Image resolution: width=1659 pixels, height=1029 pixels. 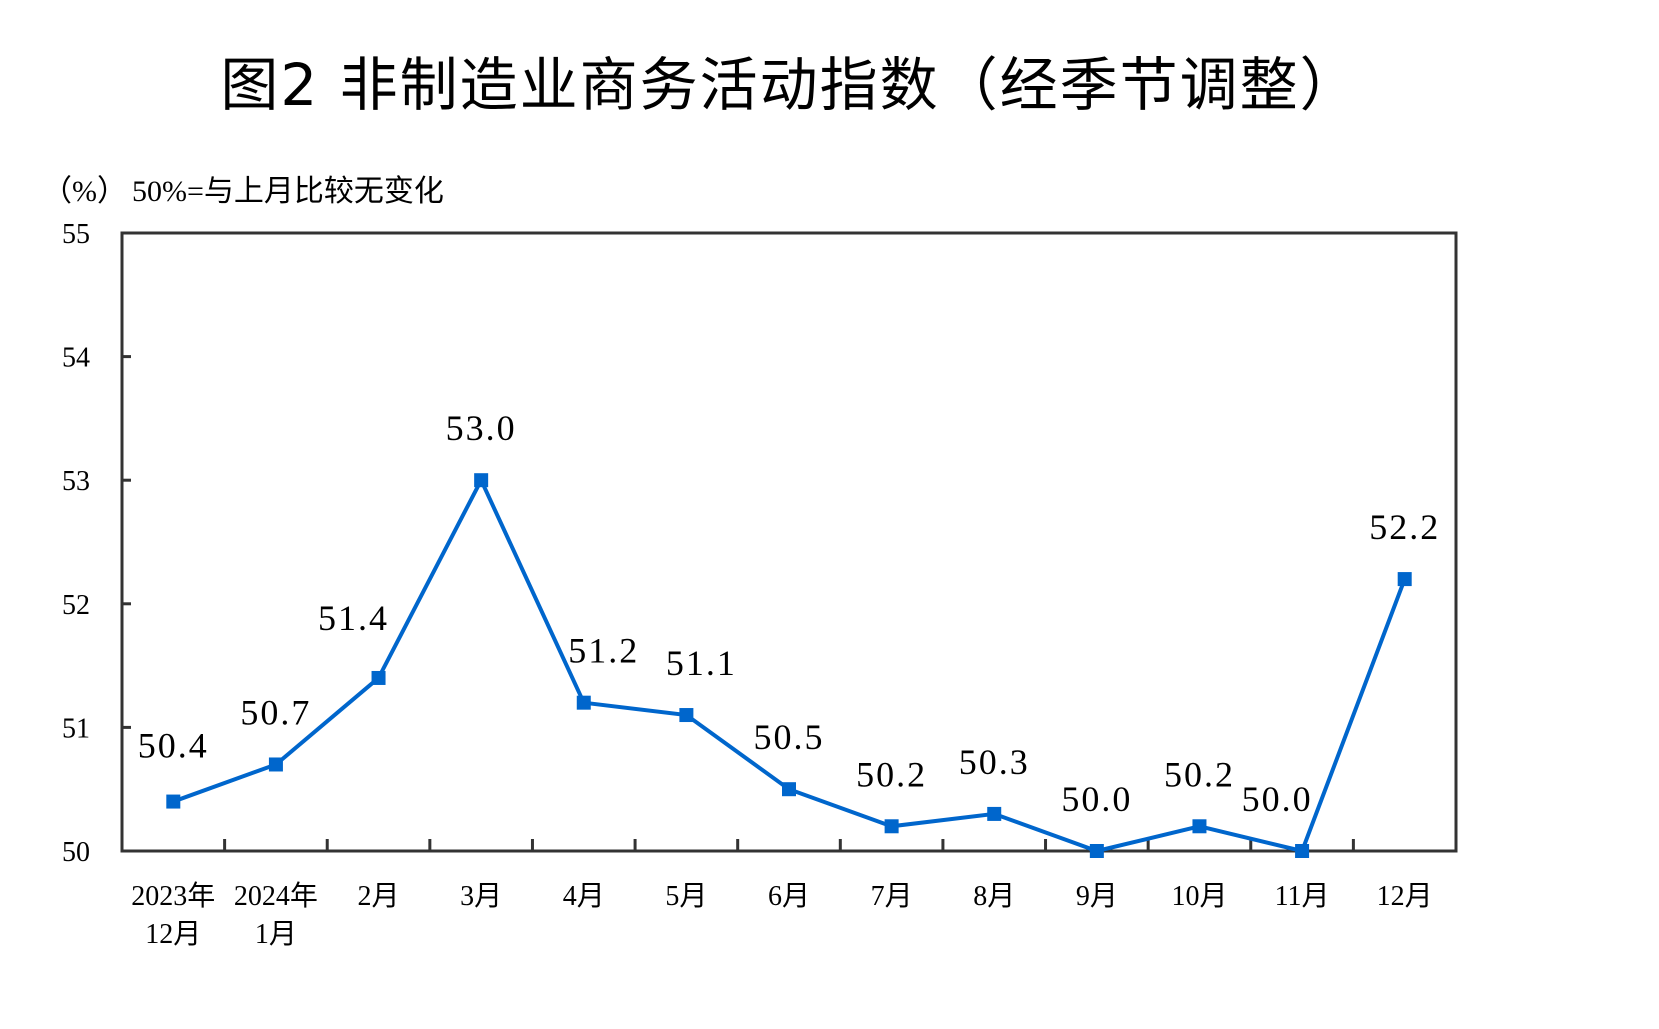 I want to click on x-tick-label: 10月, so click(x=1199, y=896).